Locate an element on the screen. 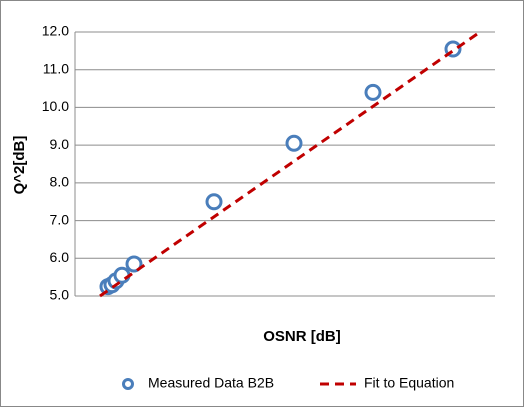  legend-label: Fit to Equation is located at coordinates (409, 383).